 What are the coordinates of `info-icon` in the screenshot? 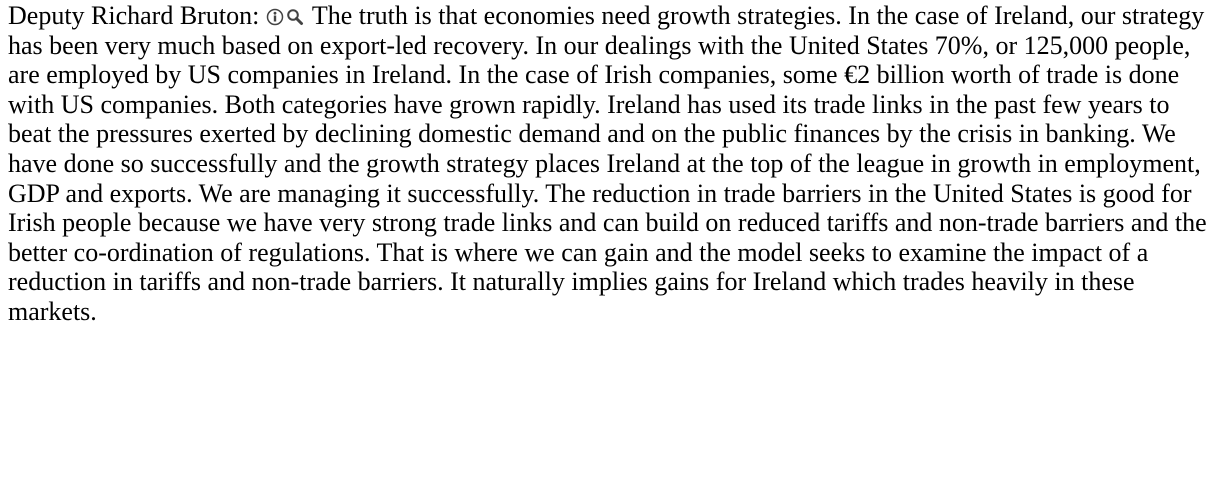 It's located at (275, 17).